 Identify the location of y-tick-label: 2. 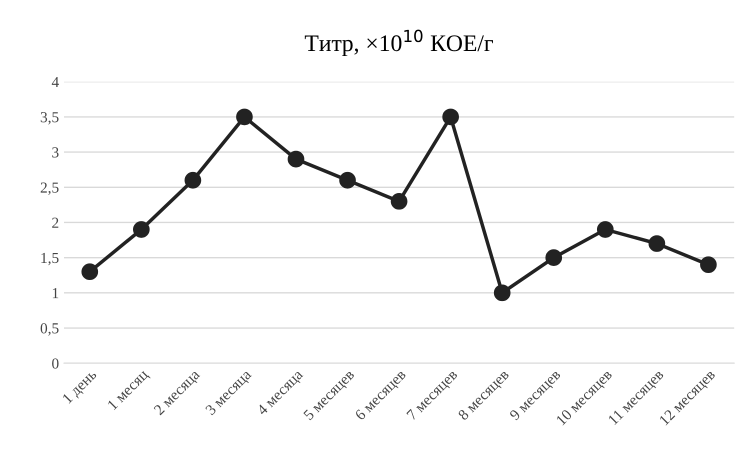
(55, 223).